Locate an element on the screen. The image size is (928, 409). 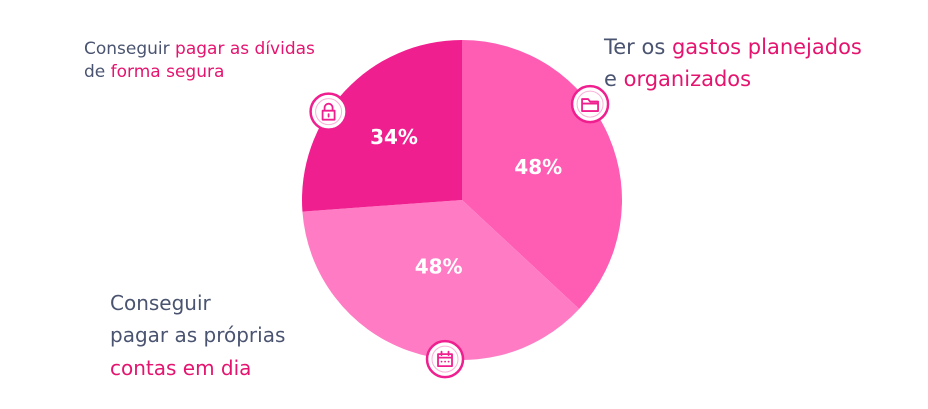
label-bills-line-2: pagar as próprias is located at coordinates (198, 335).